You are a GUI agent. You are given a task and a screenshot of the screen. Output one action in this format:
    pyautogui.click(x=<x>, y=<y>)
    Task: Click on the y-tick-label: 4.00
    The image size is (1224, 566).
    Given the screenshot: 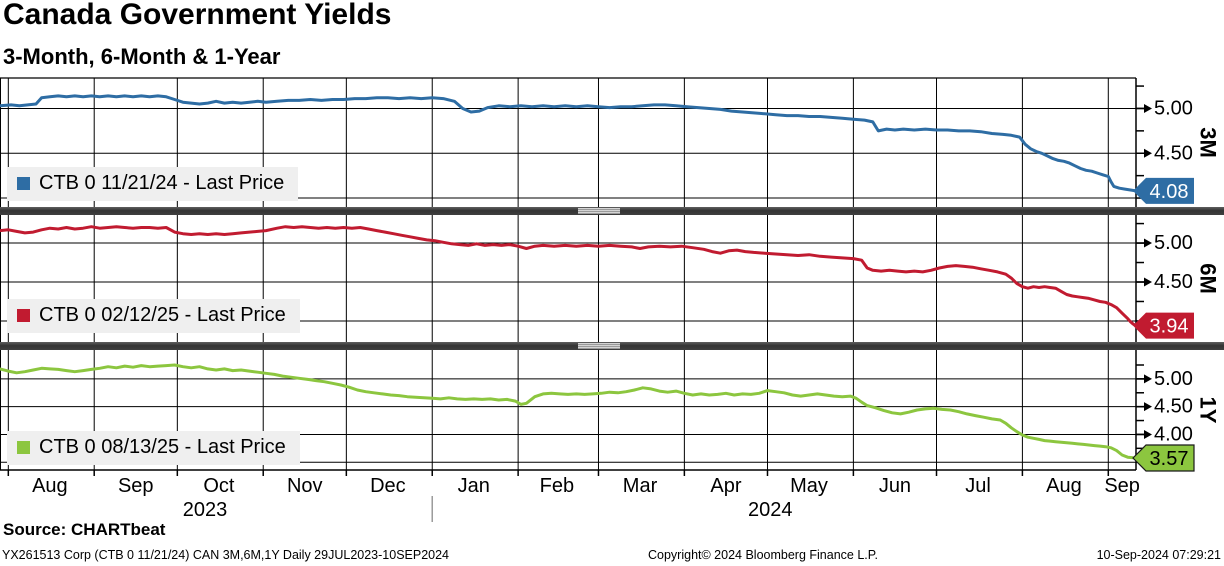 What is the action you would take?
    pyautogui.click(x=1173, y=434)
    